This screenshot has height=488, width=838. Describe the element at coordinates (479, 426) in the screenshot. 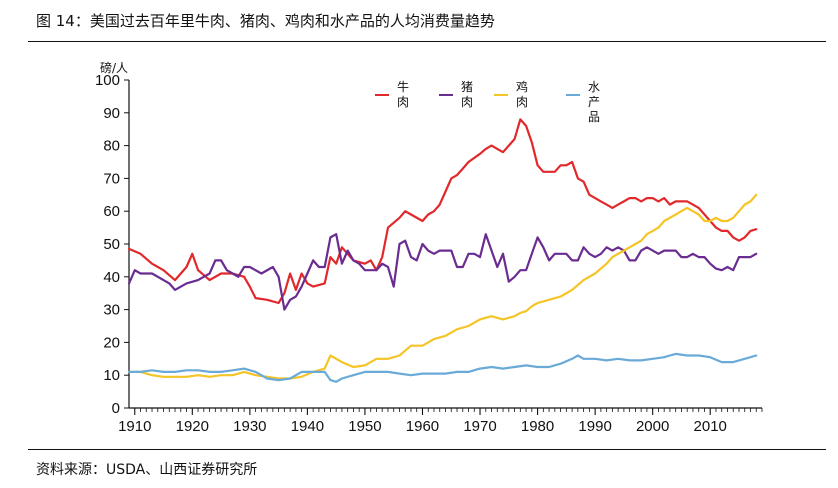

I see `x-tick-label: 1970` at that location.